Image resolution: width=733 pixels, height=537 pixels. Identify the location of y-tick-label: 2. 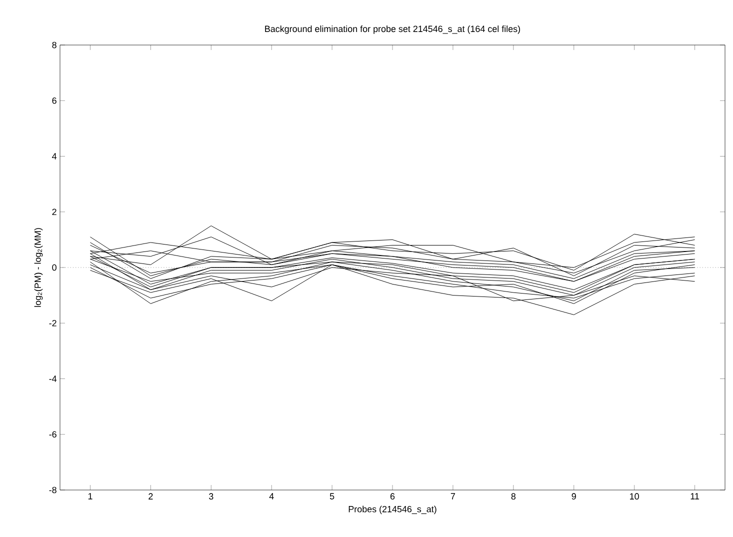
(54, 212).